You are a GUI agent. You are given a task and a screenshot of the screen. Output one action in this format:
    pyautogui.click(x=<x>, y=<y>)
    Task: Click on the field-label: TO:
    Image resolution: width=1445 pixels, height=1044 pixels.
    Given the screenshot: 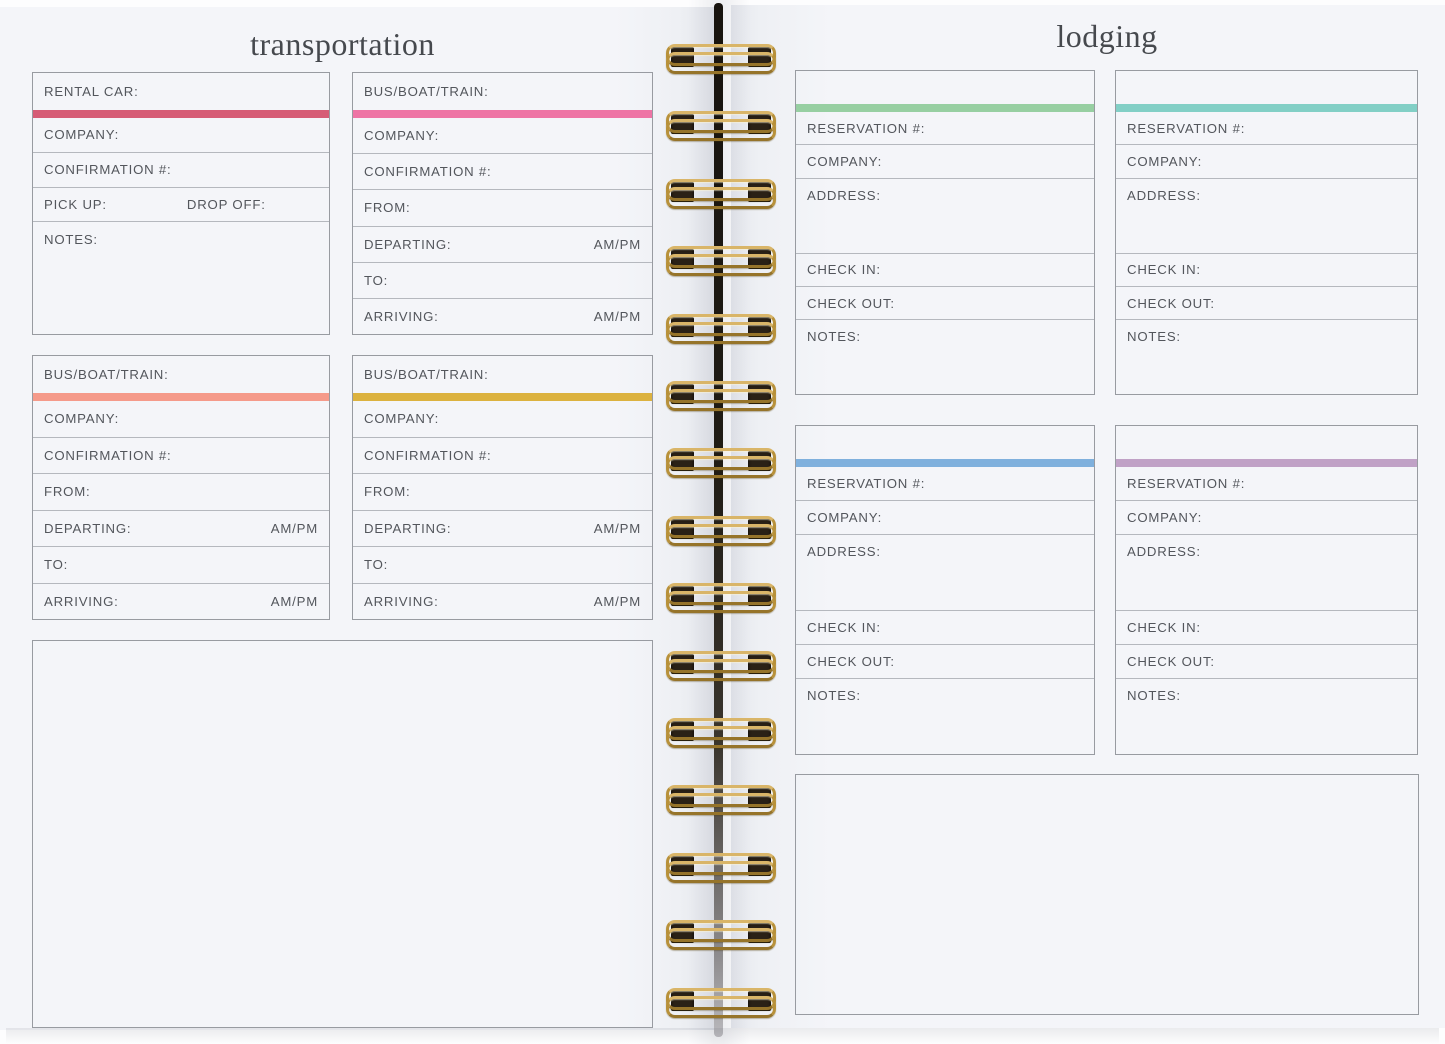 What is the action you would take?
    pyautogui.click(x=376, y=280)
    